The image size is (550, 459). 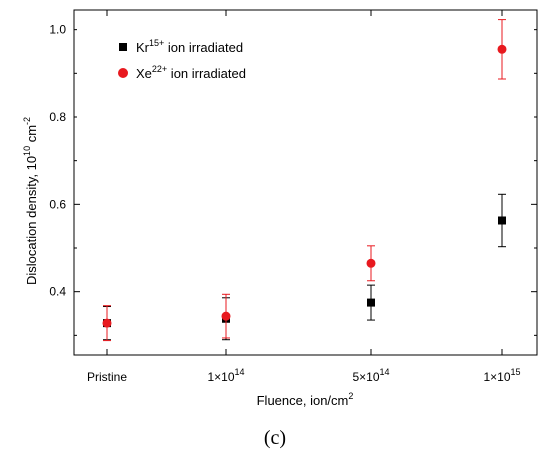 What do you see at coordinates (57, 117) in the screenshot?
I see `y-tick-label: 0.8` at bounding box center [57, 117].